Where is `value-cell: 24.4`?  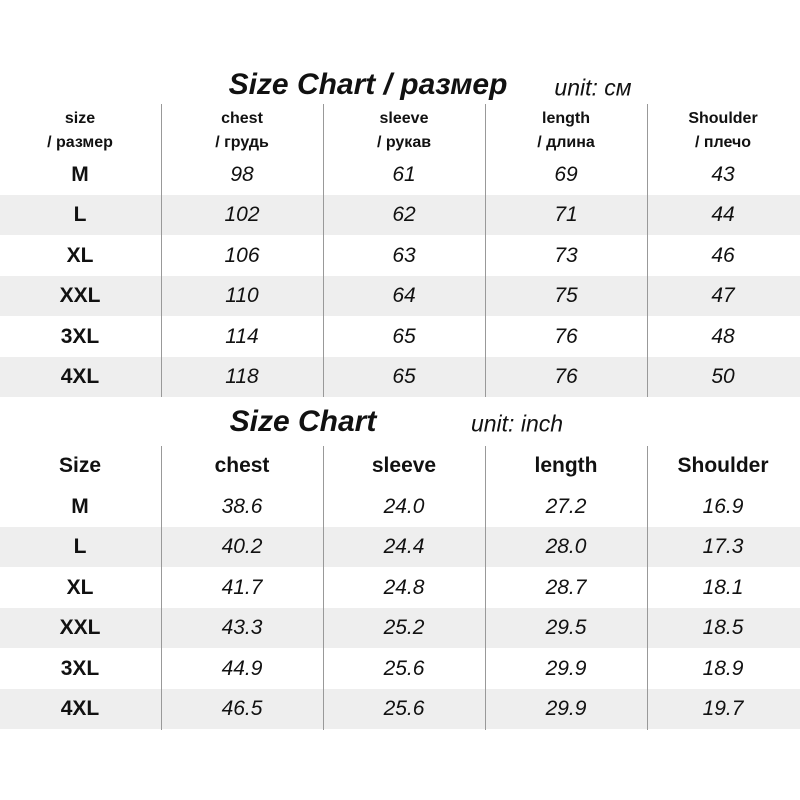 value-cell: 24.4 is located at coordinates (404, 547).